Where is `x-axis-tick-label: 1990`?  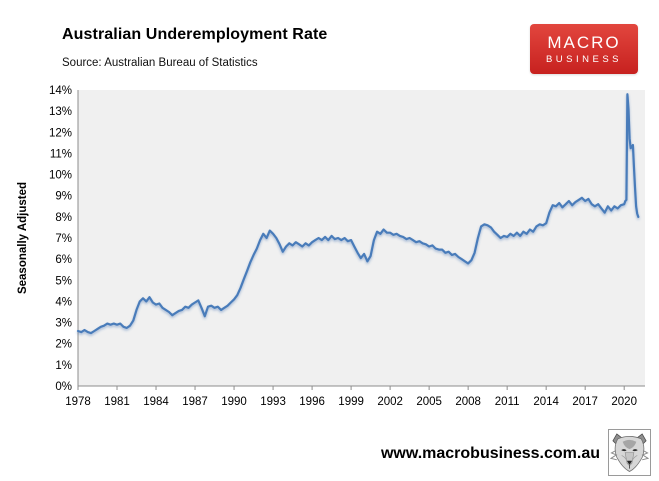 x-axis-tick-label: 1990 is located at coordinates (234, 402).